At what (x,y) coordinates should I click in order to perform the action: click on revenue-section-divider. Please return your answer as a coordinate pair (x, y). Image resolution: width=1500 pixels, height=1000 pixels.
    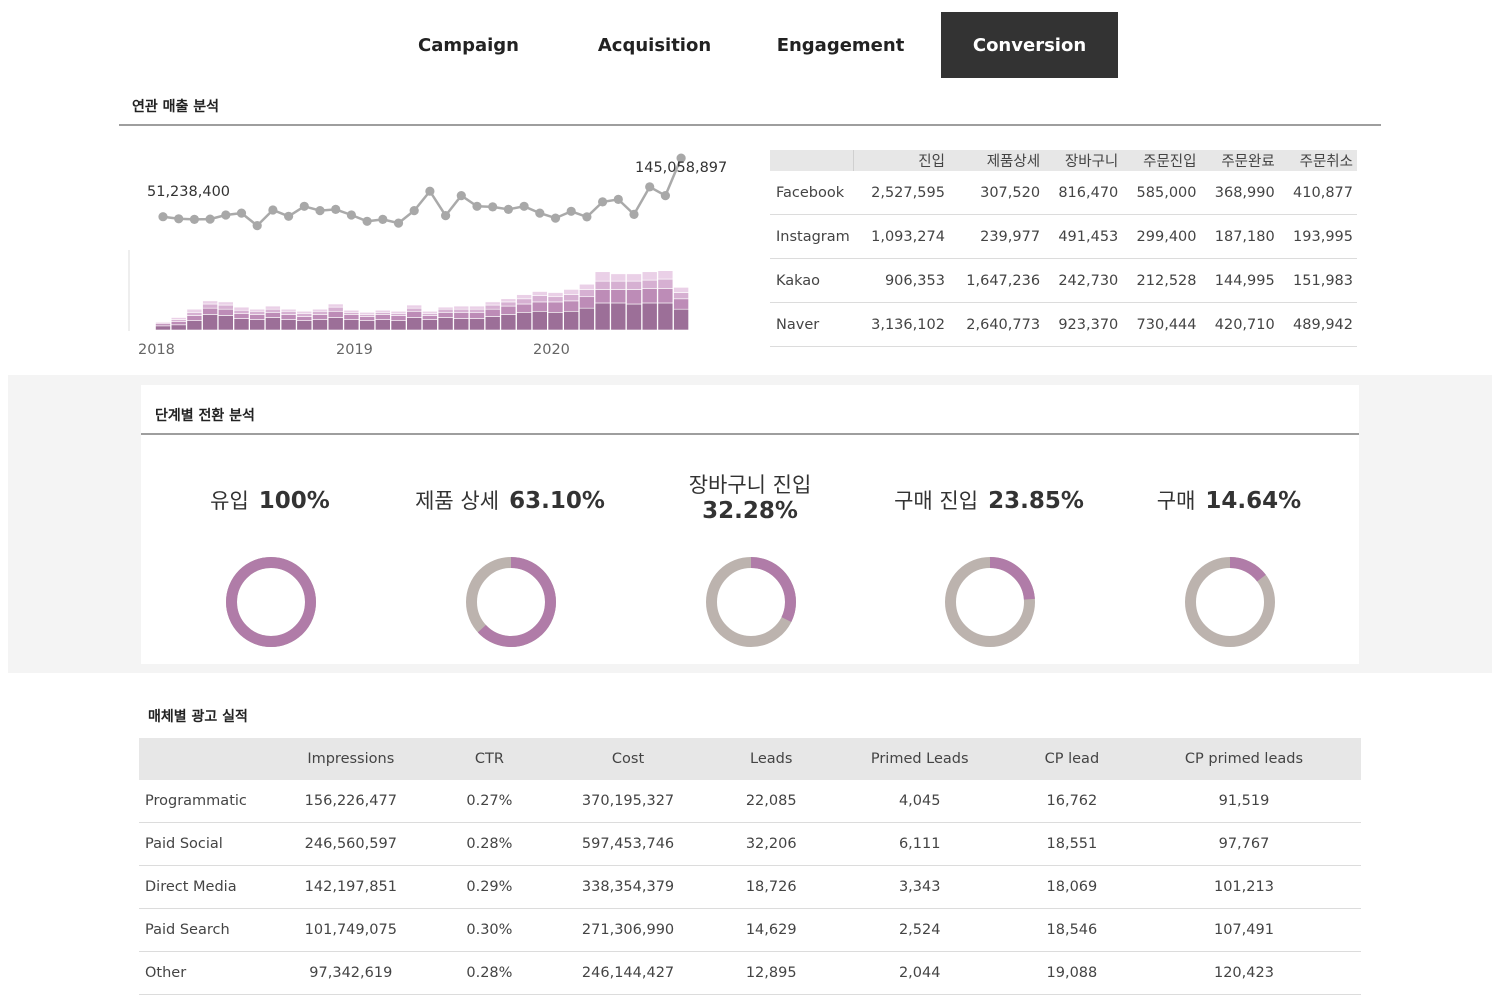
    Looking at the image, I should click on (750, 125).